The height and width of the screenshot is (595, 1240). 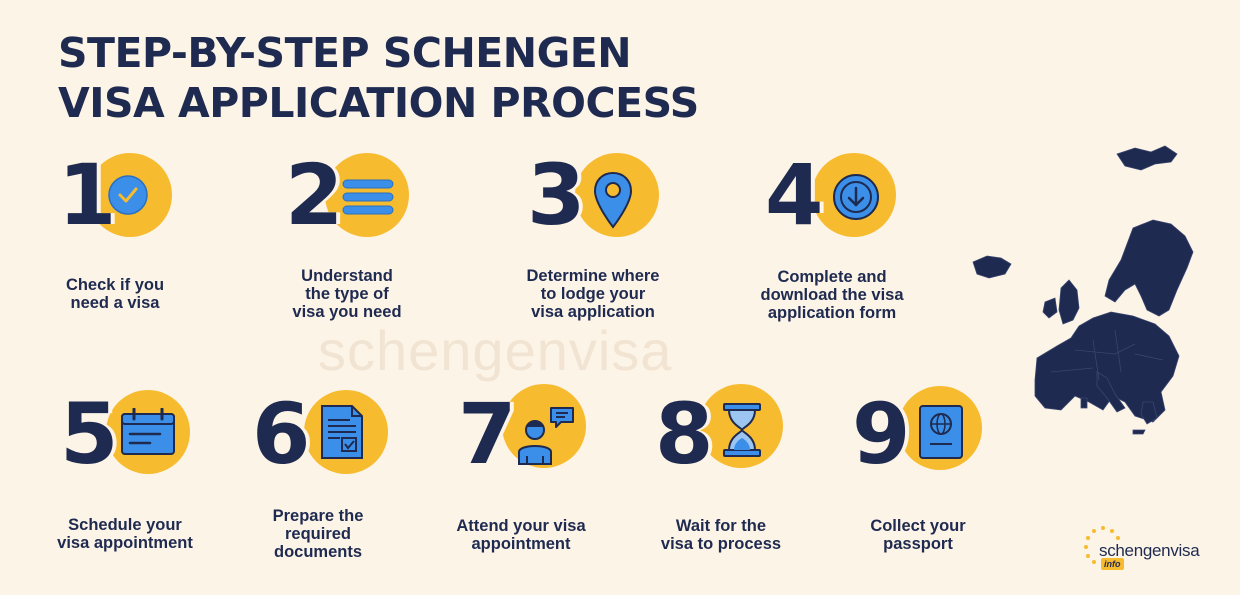 I want to click on download-icon, so click(x=856, y=199).